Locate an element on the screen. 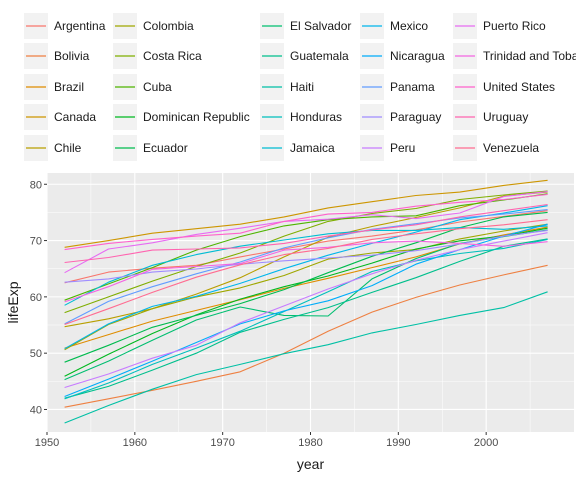 Image resolution: width=576 pixels, height=480 pixels. legend-item-panama: Panama is located at coordinates (397, 87).